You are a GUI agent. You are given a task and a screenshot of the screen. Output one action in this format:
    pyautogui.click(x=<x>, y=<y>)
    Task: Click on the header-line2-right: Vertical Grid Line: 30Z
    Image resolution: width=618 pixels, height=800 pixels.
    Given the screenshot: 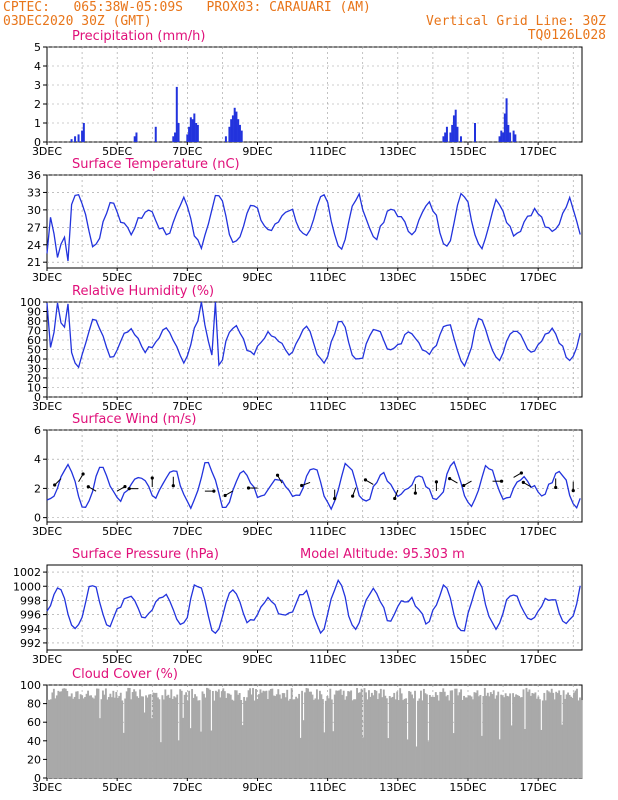 What is the action you would take?
    pyautogui.click(x=515, y=21)
    